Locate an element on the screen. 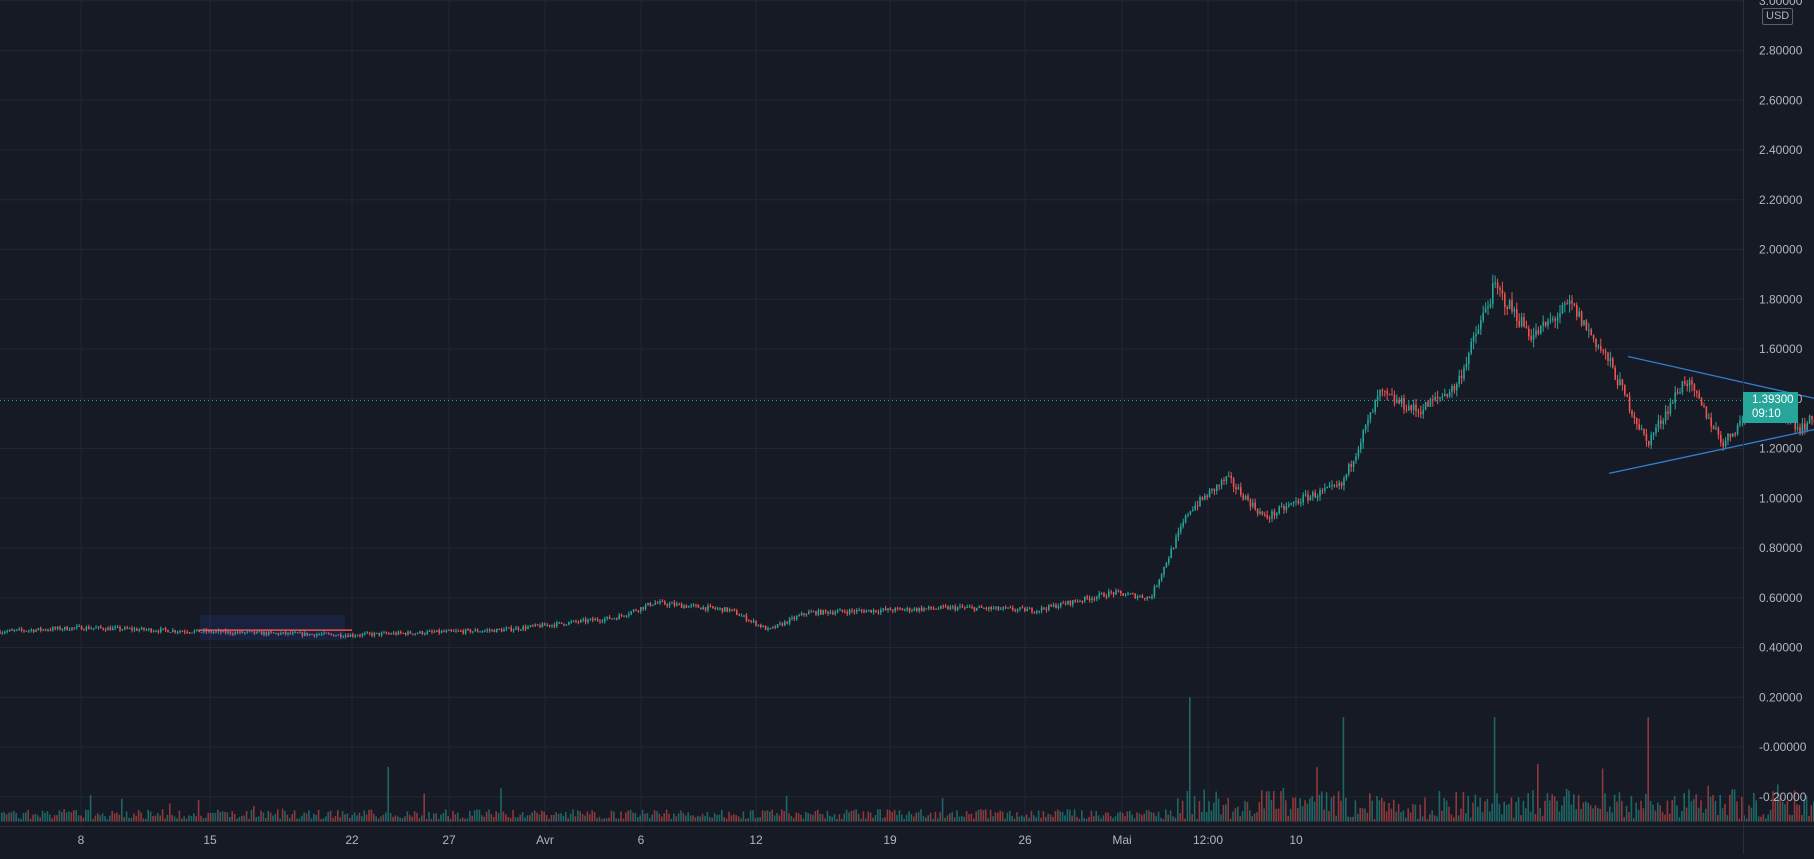 The image size is (1814, 859). y-tick-label: 0.40000 is located at coordinates (1781, 648).